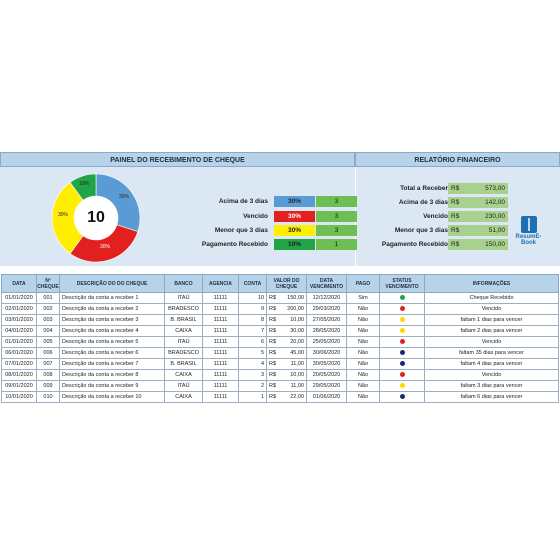  Describe the element at coordinates (491, 353) in the screenshot. I see `info-cell: faltam 35 dias para vencer` at that location.